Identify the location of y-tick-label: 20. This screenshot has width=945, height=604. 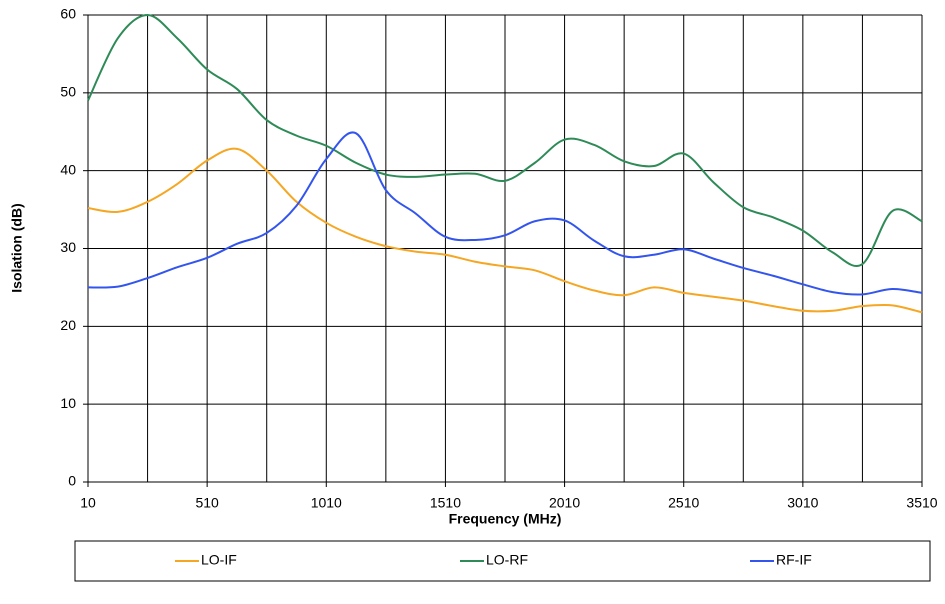
(68, 325).